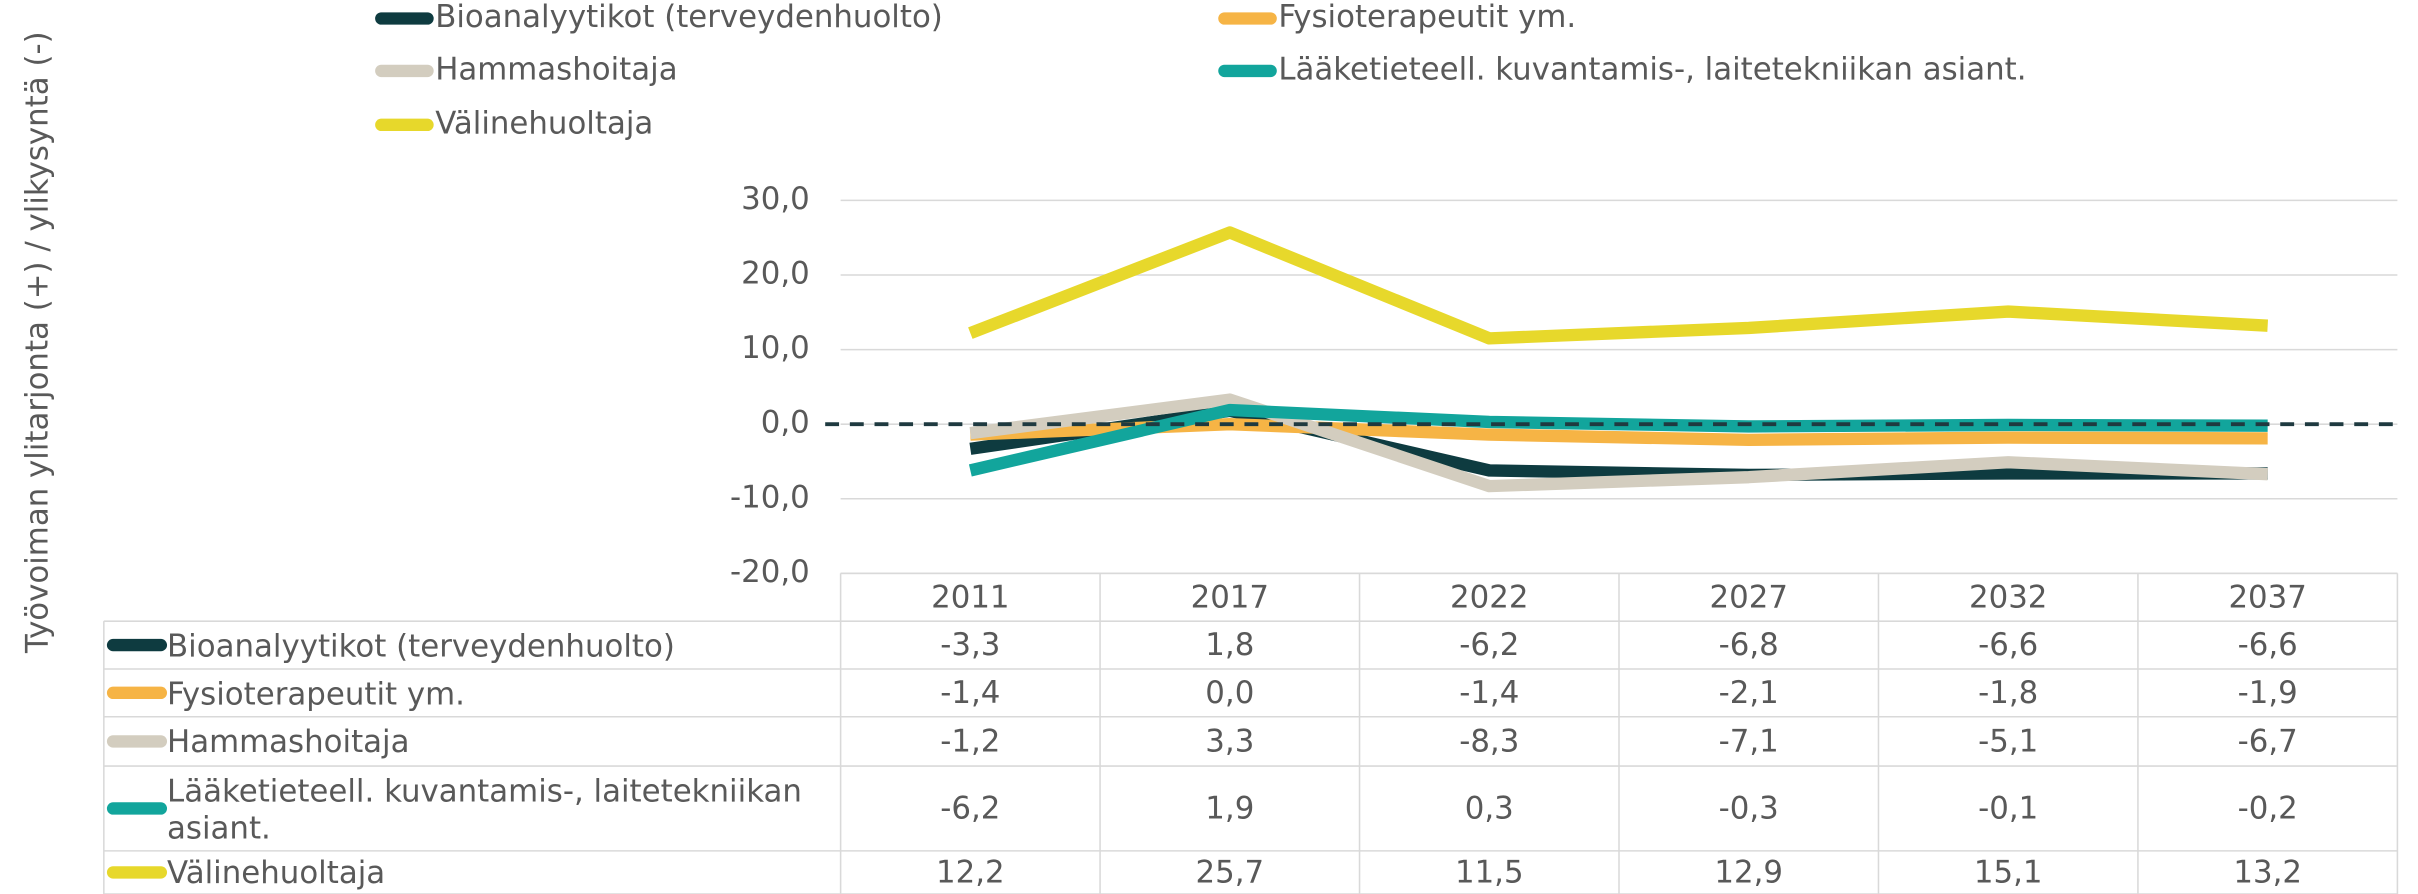 Image resolution: width=2418 pixels, height=894 pixels. What do you see at coordinates (970, 741) in the screenshot?
I see `table-value: -1,2` at bounding box center [970, 741].